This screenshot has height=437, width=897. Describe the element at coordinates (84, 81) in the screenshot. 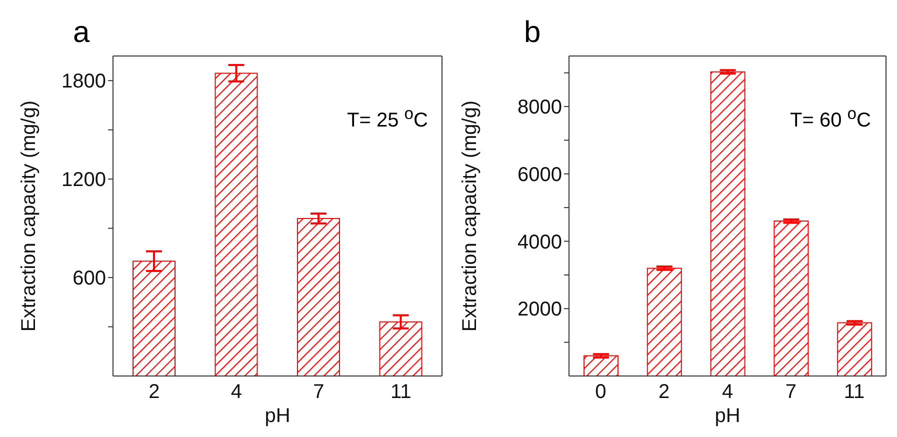

I see `y-tick-label: 1800` at that location.